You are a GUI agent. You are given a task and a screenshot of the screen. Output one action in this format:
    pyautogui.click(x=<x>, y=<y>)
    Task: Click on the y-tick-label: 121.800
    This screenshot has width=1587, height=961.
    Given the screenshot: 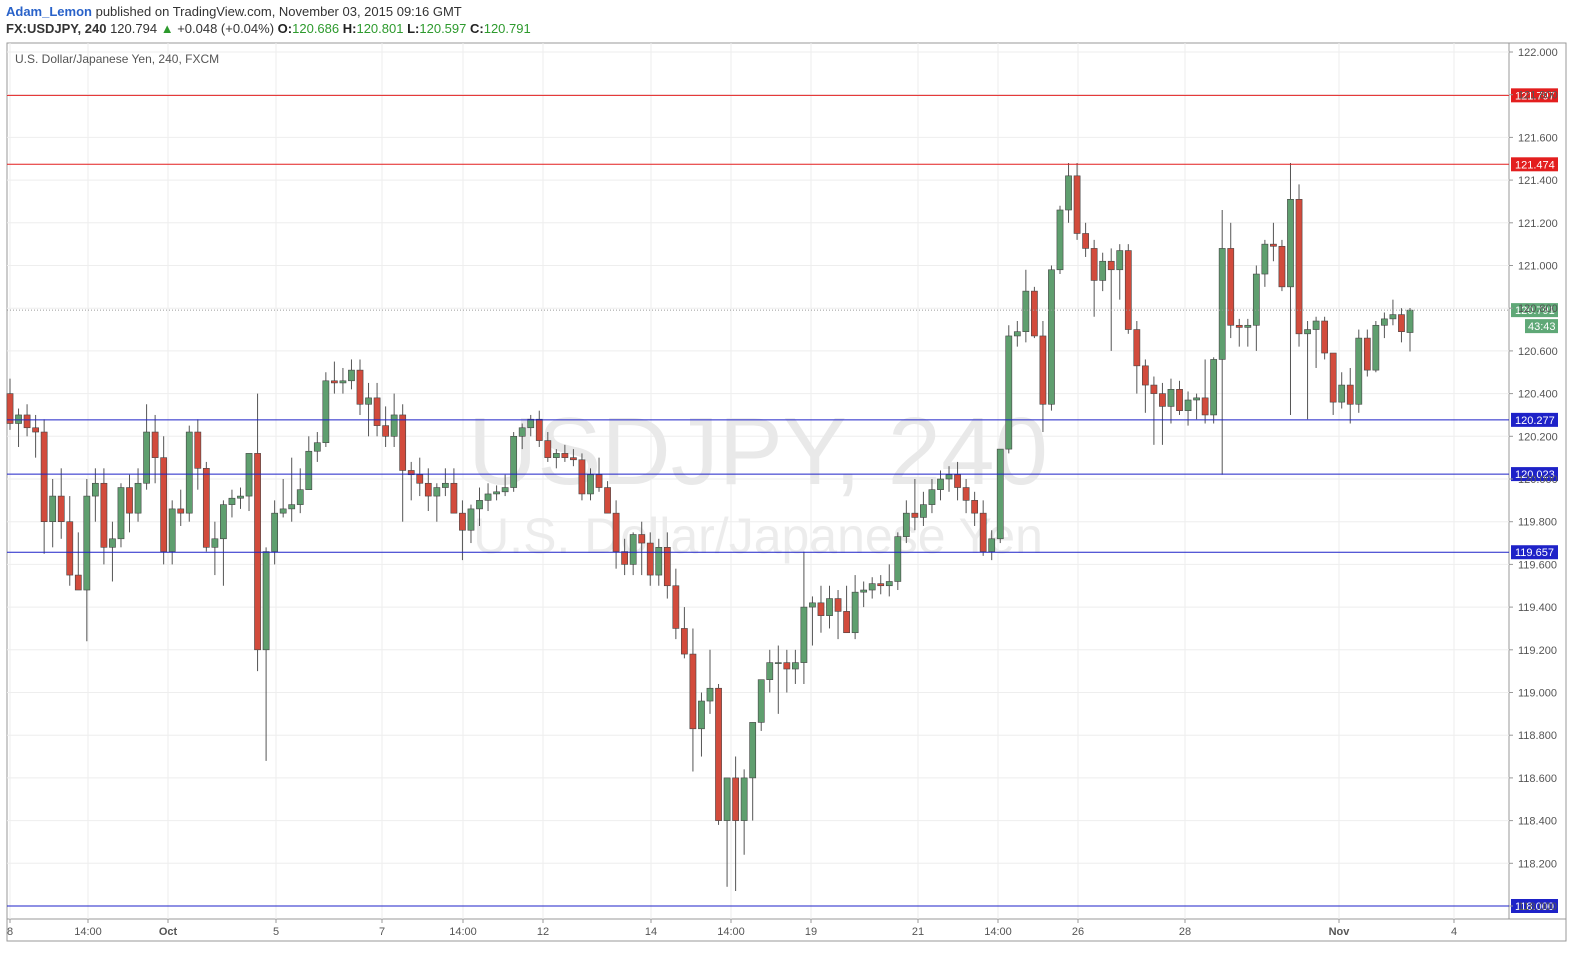 What is the action you would take?
    pyautogui.click(x=1538, y=96)
    